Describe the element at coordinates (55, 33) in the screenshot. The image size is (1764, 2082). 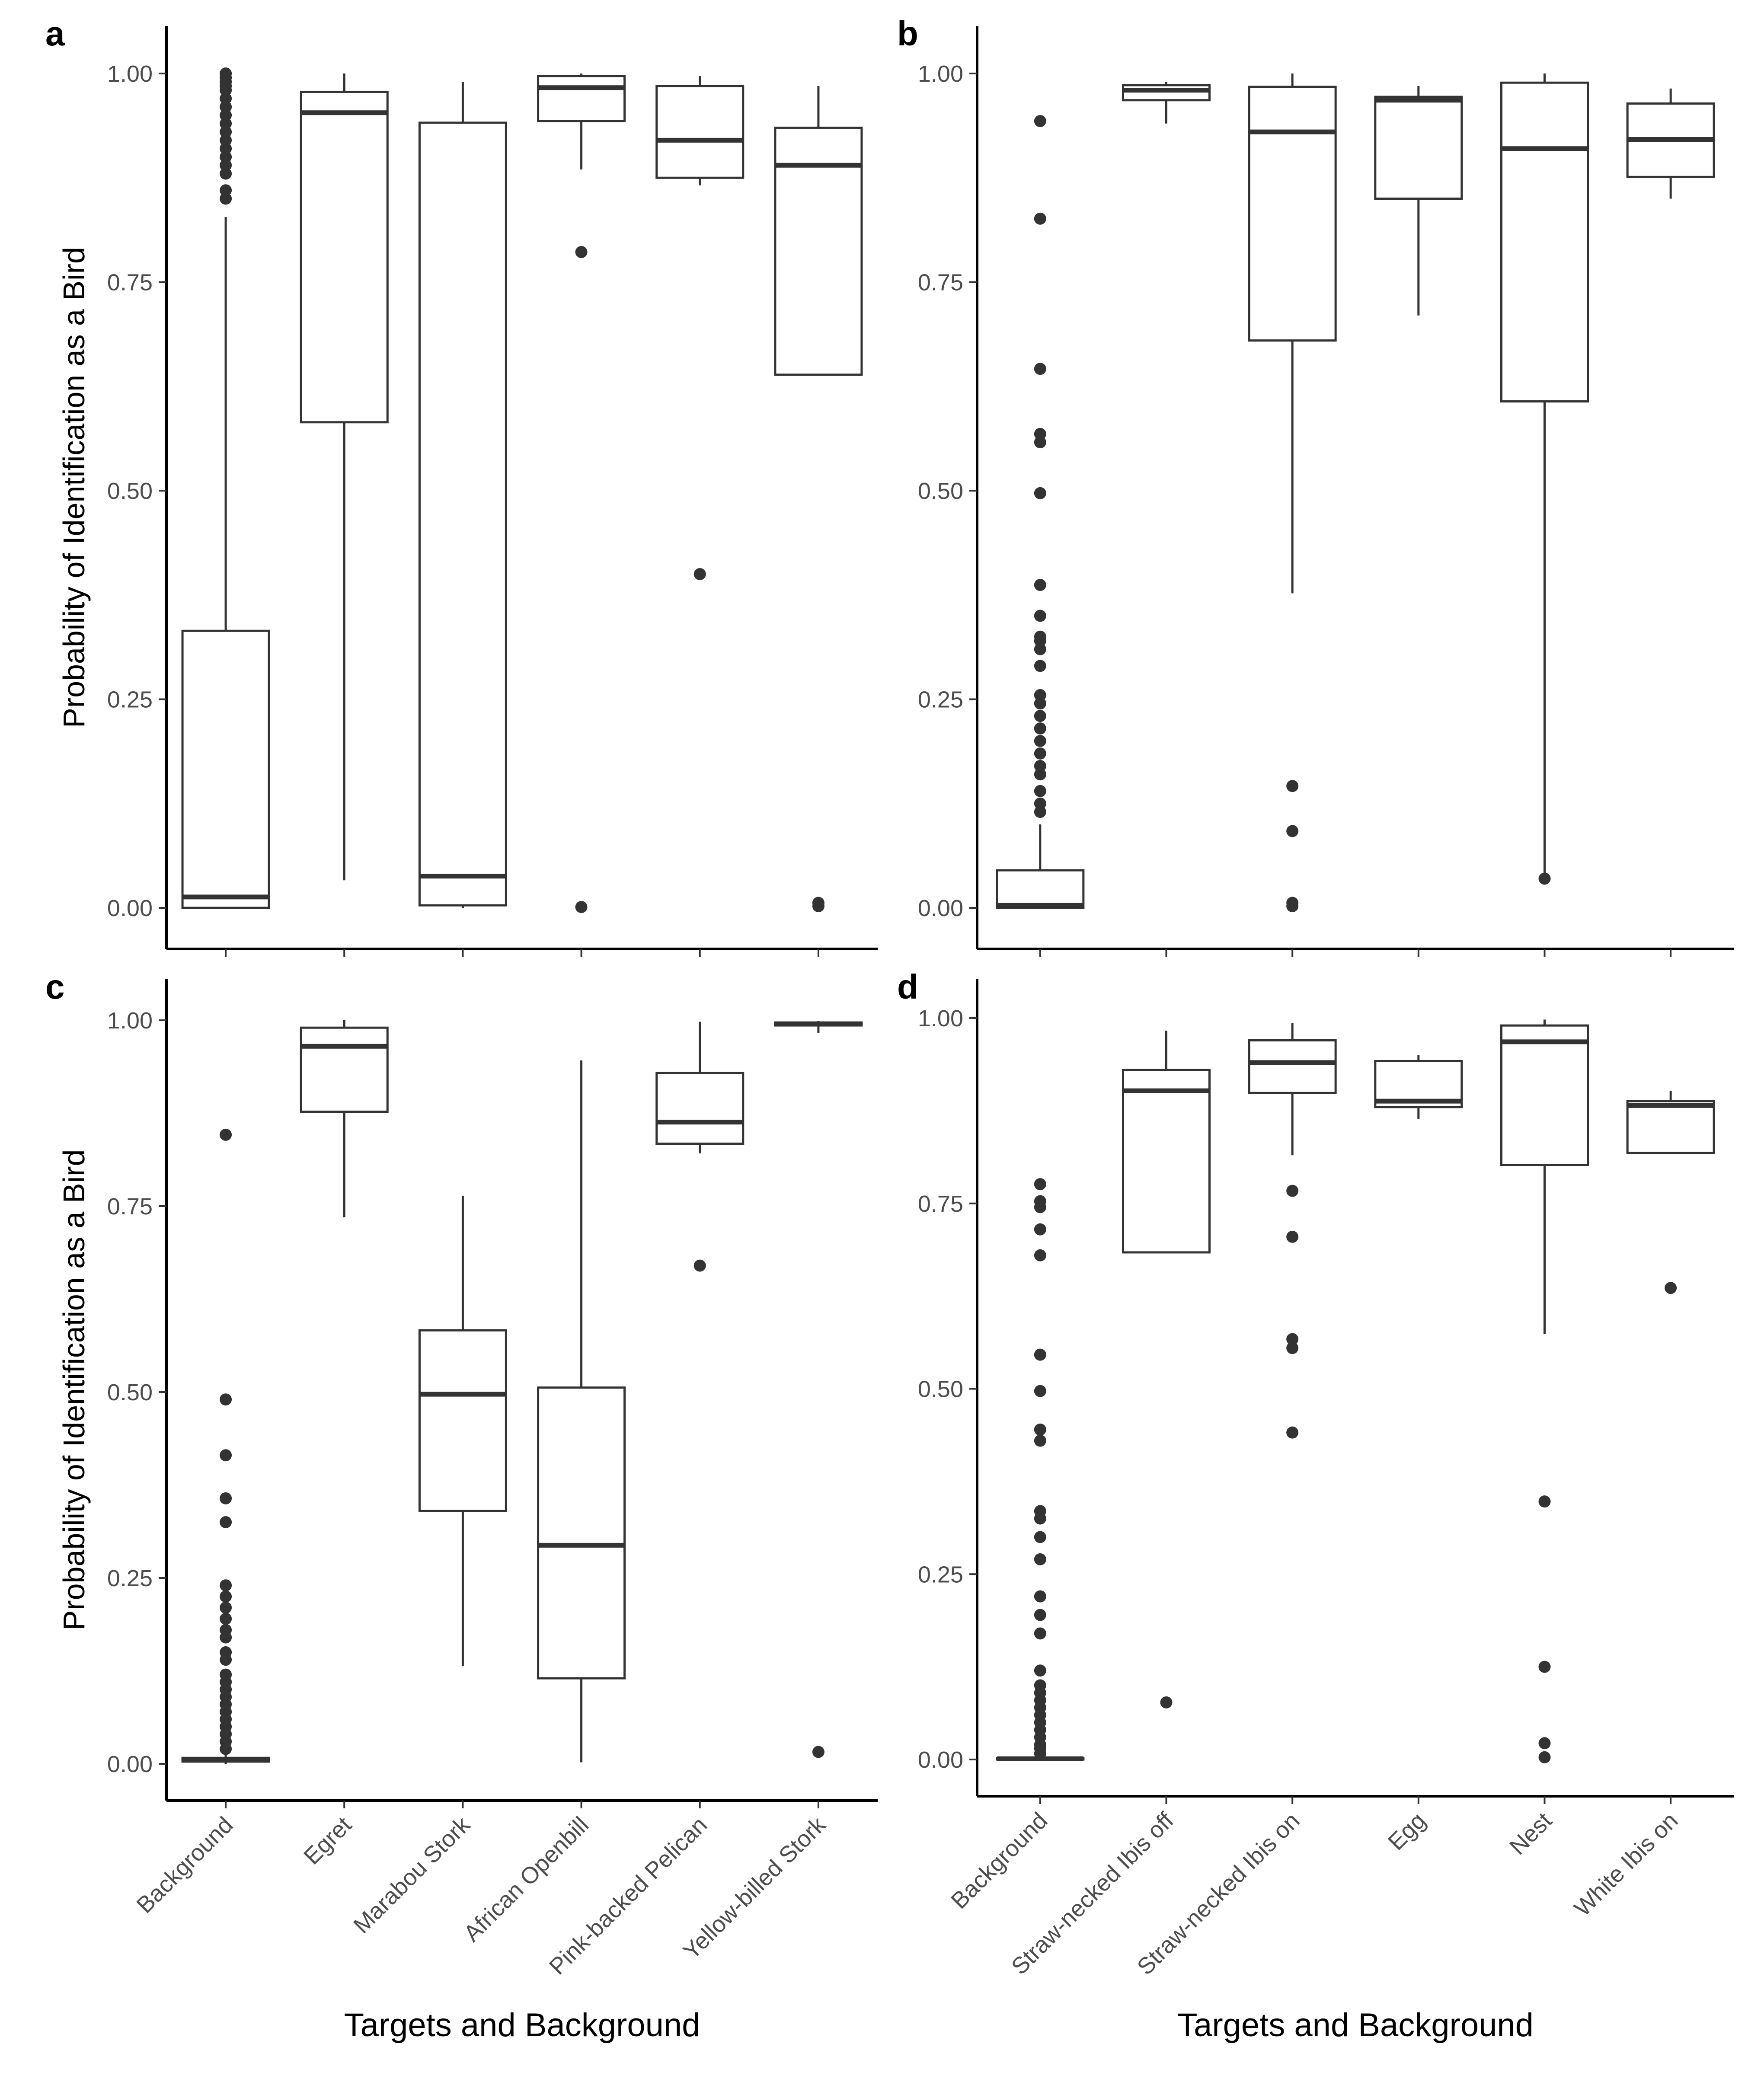
I see `panel-letter: a` at that location.